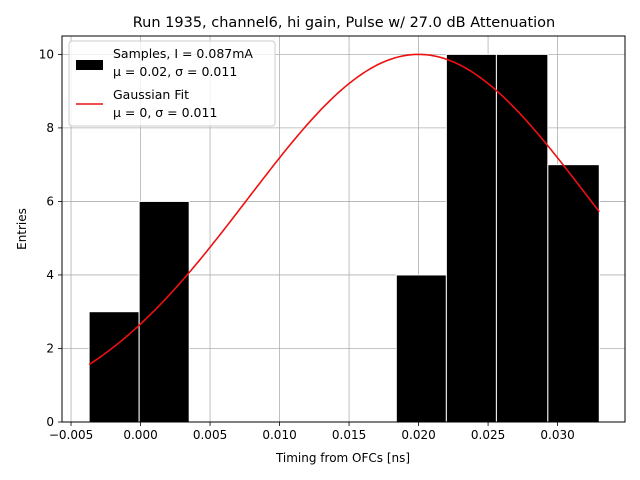  What do you see at coordinates (557, 435) in the screenshot?
I see `x-tick-label: 0.030` at bounding box center [557, 435].